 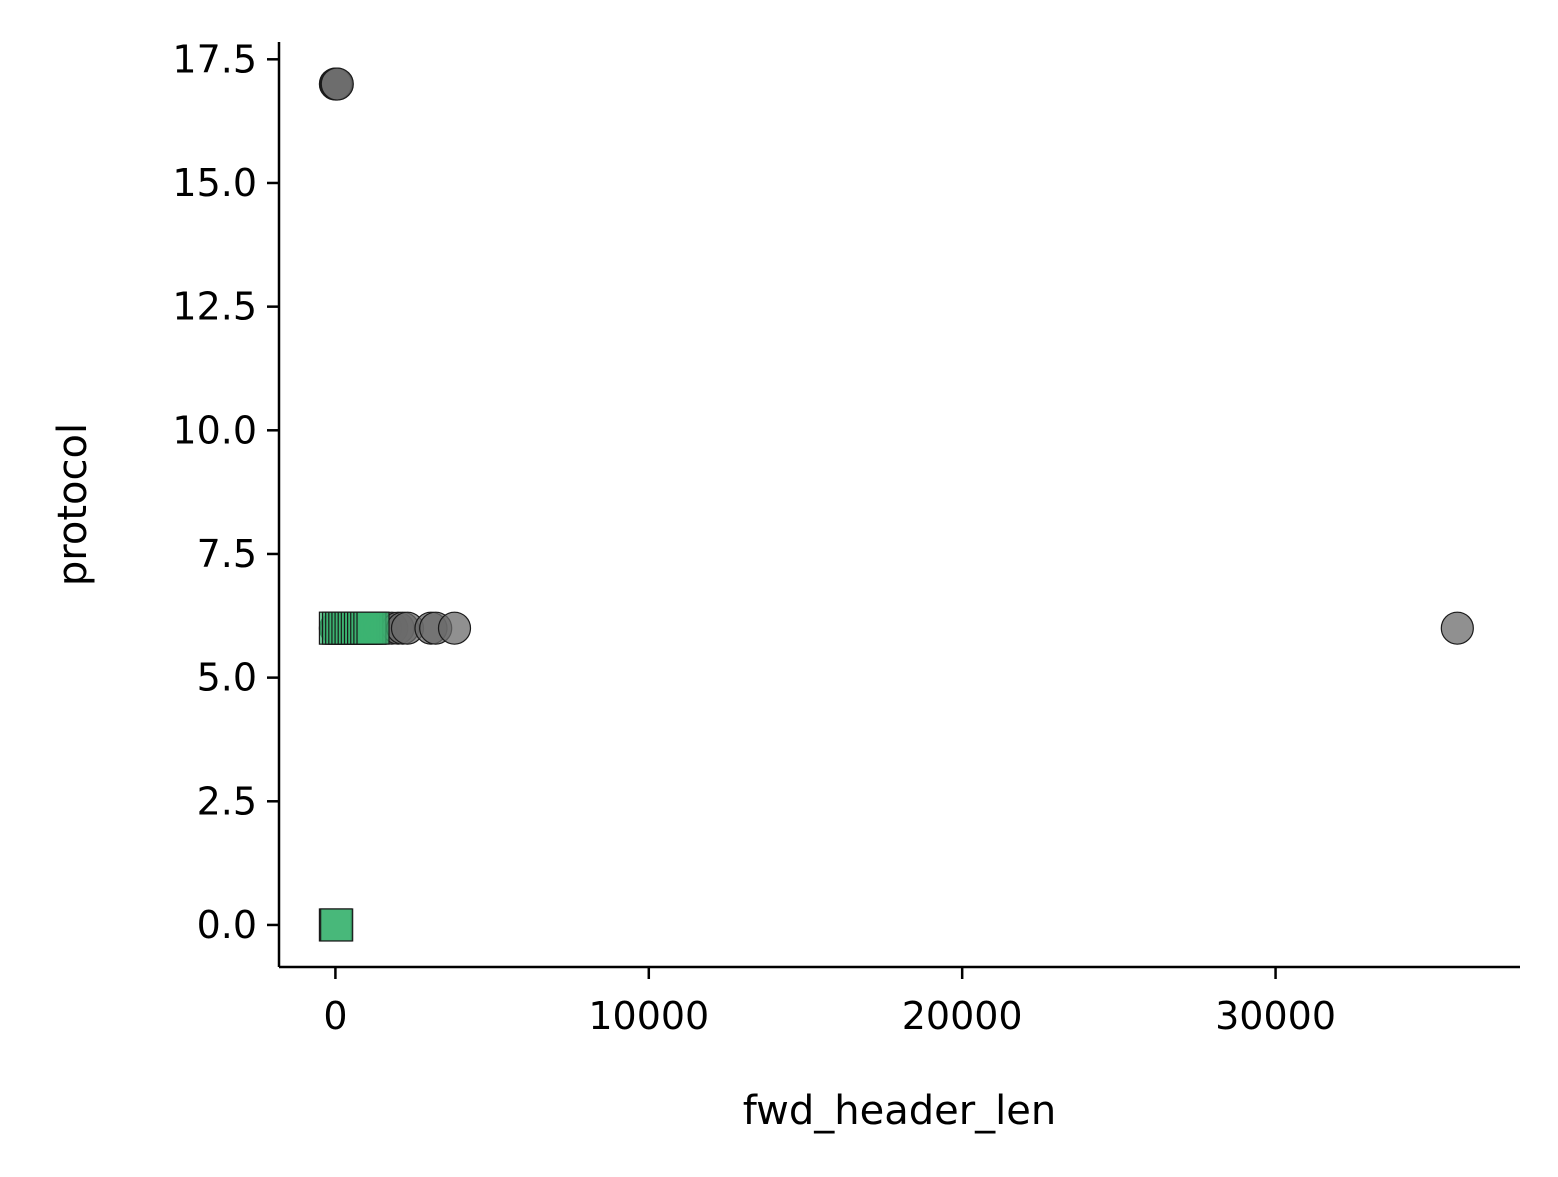 I want to click on y-tick-label: 15.0, so click(x=214, y=183).